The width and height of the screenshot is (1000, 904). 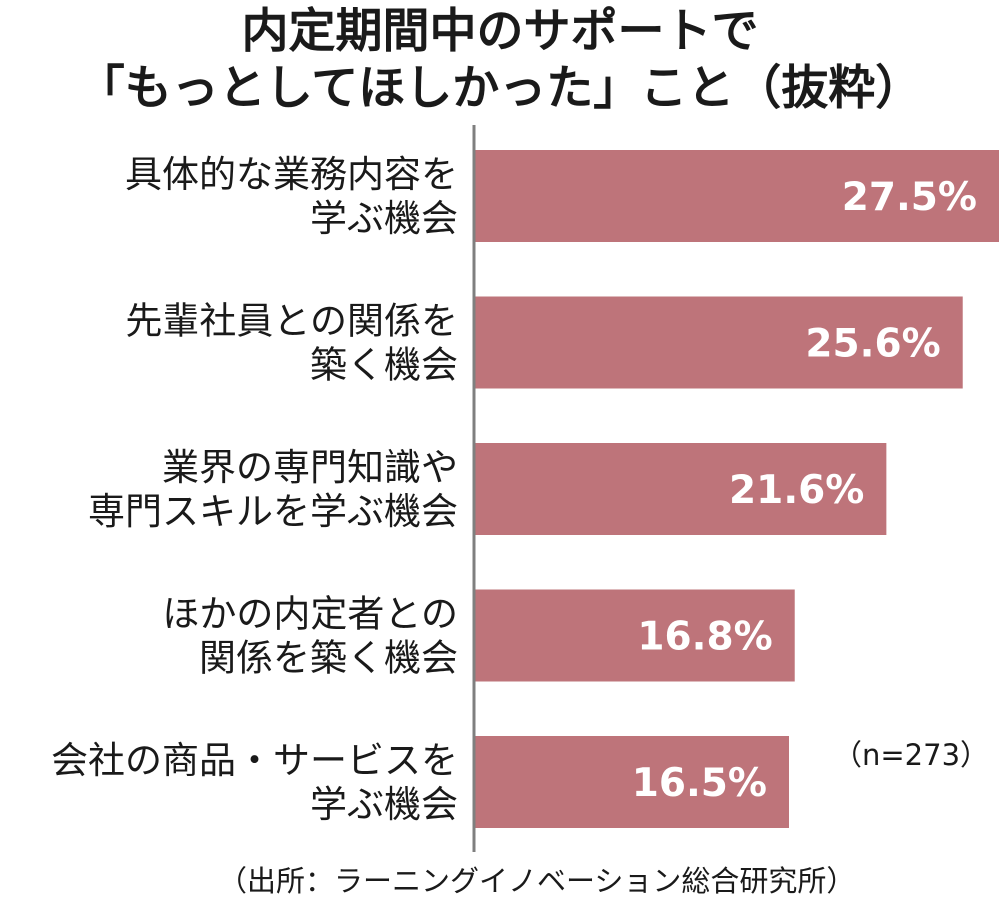 What do you see at coordinates (500, 31) in the screenshot?
I see `chart-title-line-1: 内定期間中のサポートで` at bounding box center [500, 31].